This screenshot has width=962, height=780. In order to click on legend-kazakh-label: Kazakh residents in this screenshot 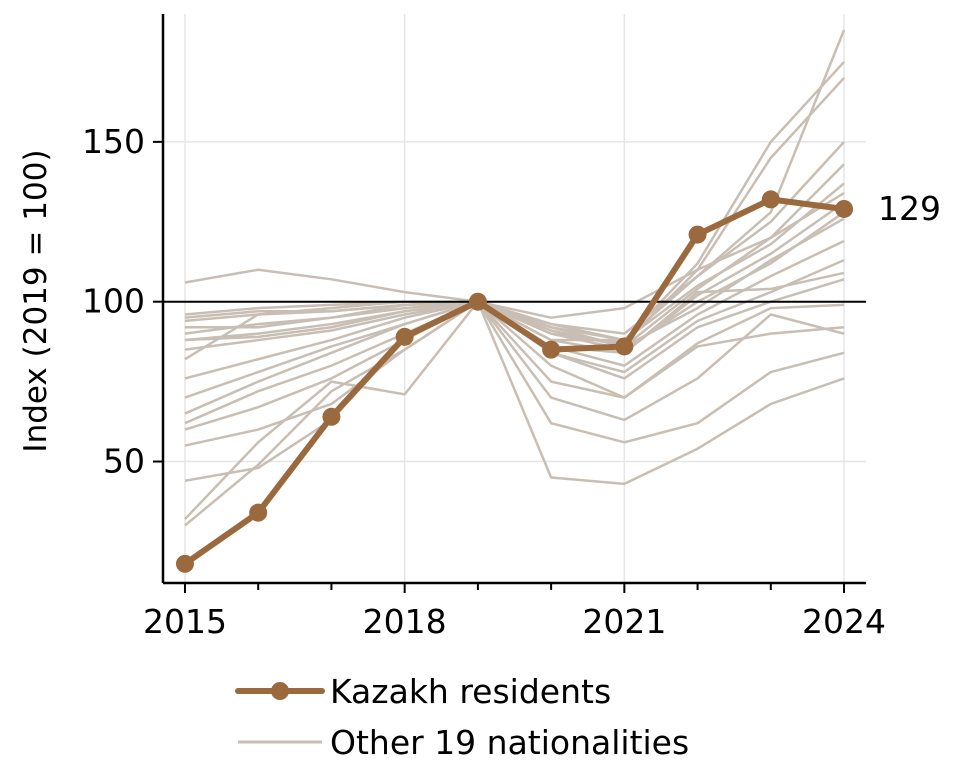, I will do `click(470, 691)`.